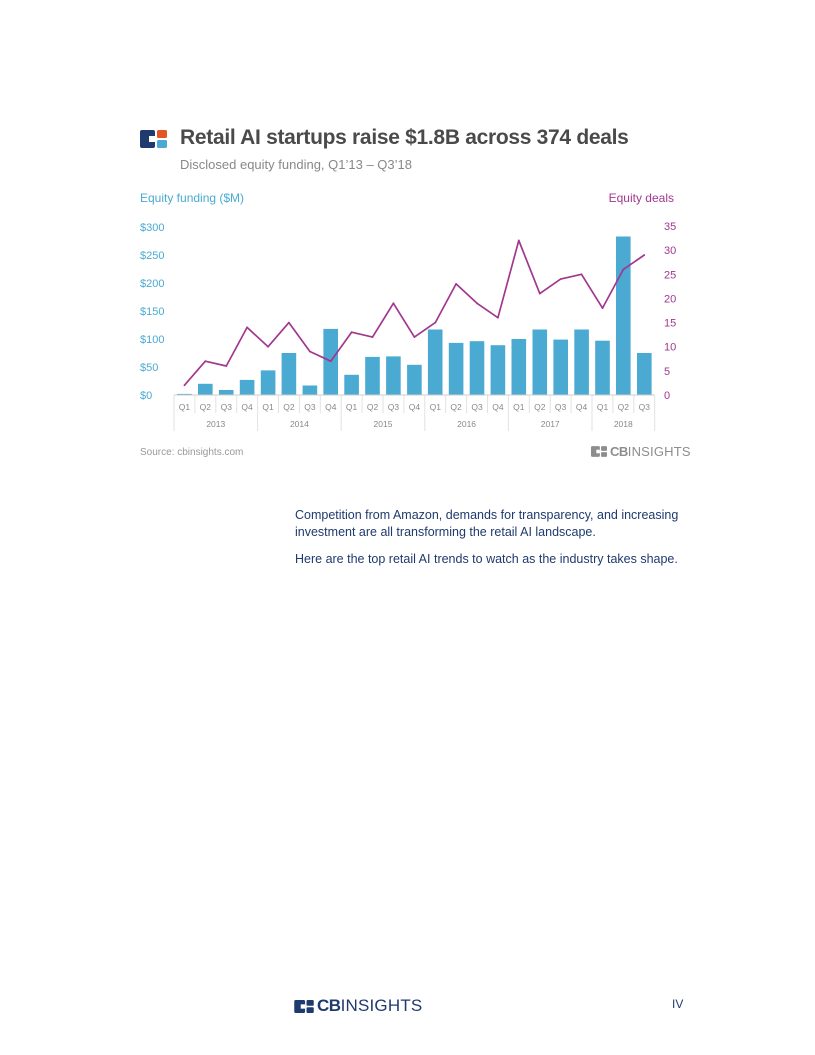  Describe the element at coordinates (192, 198) in the screenshot. I see `y-left-axis-label: Equity funding ($M)` at that location.